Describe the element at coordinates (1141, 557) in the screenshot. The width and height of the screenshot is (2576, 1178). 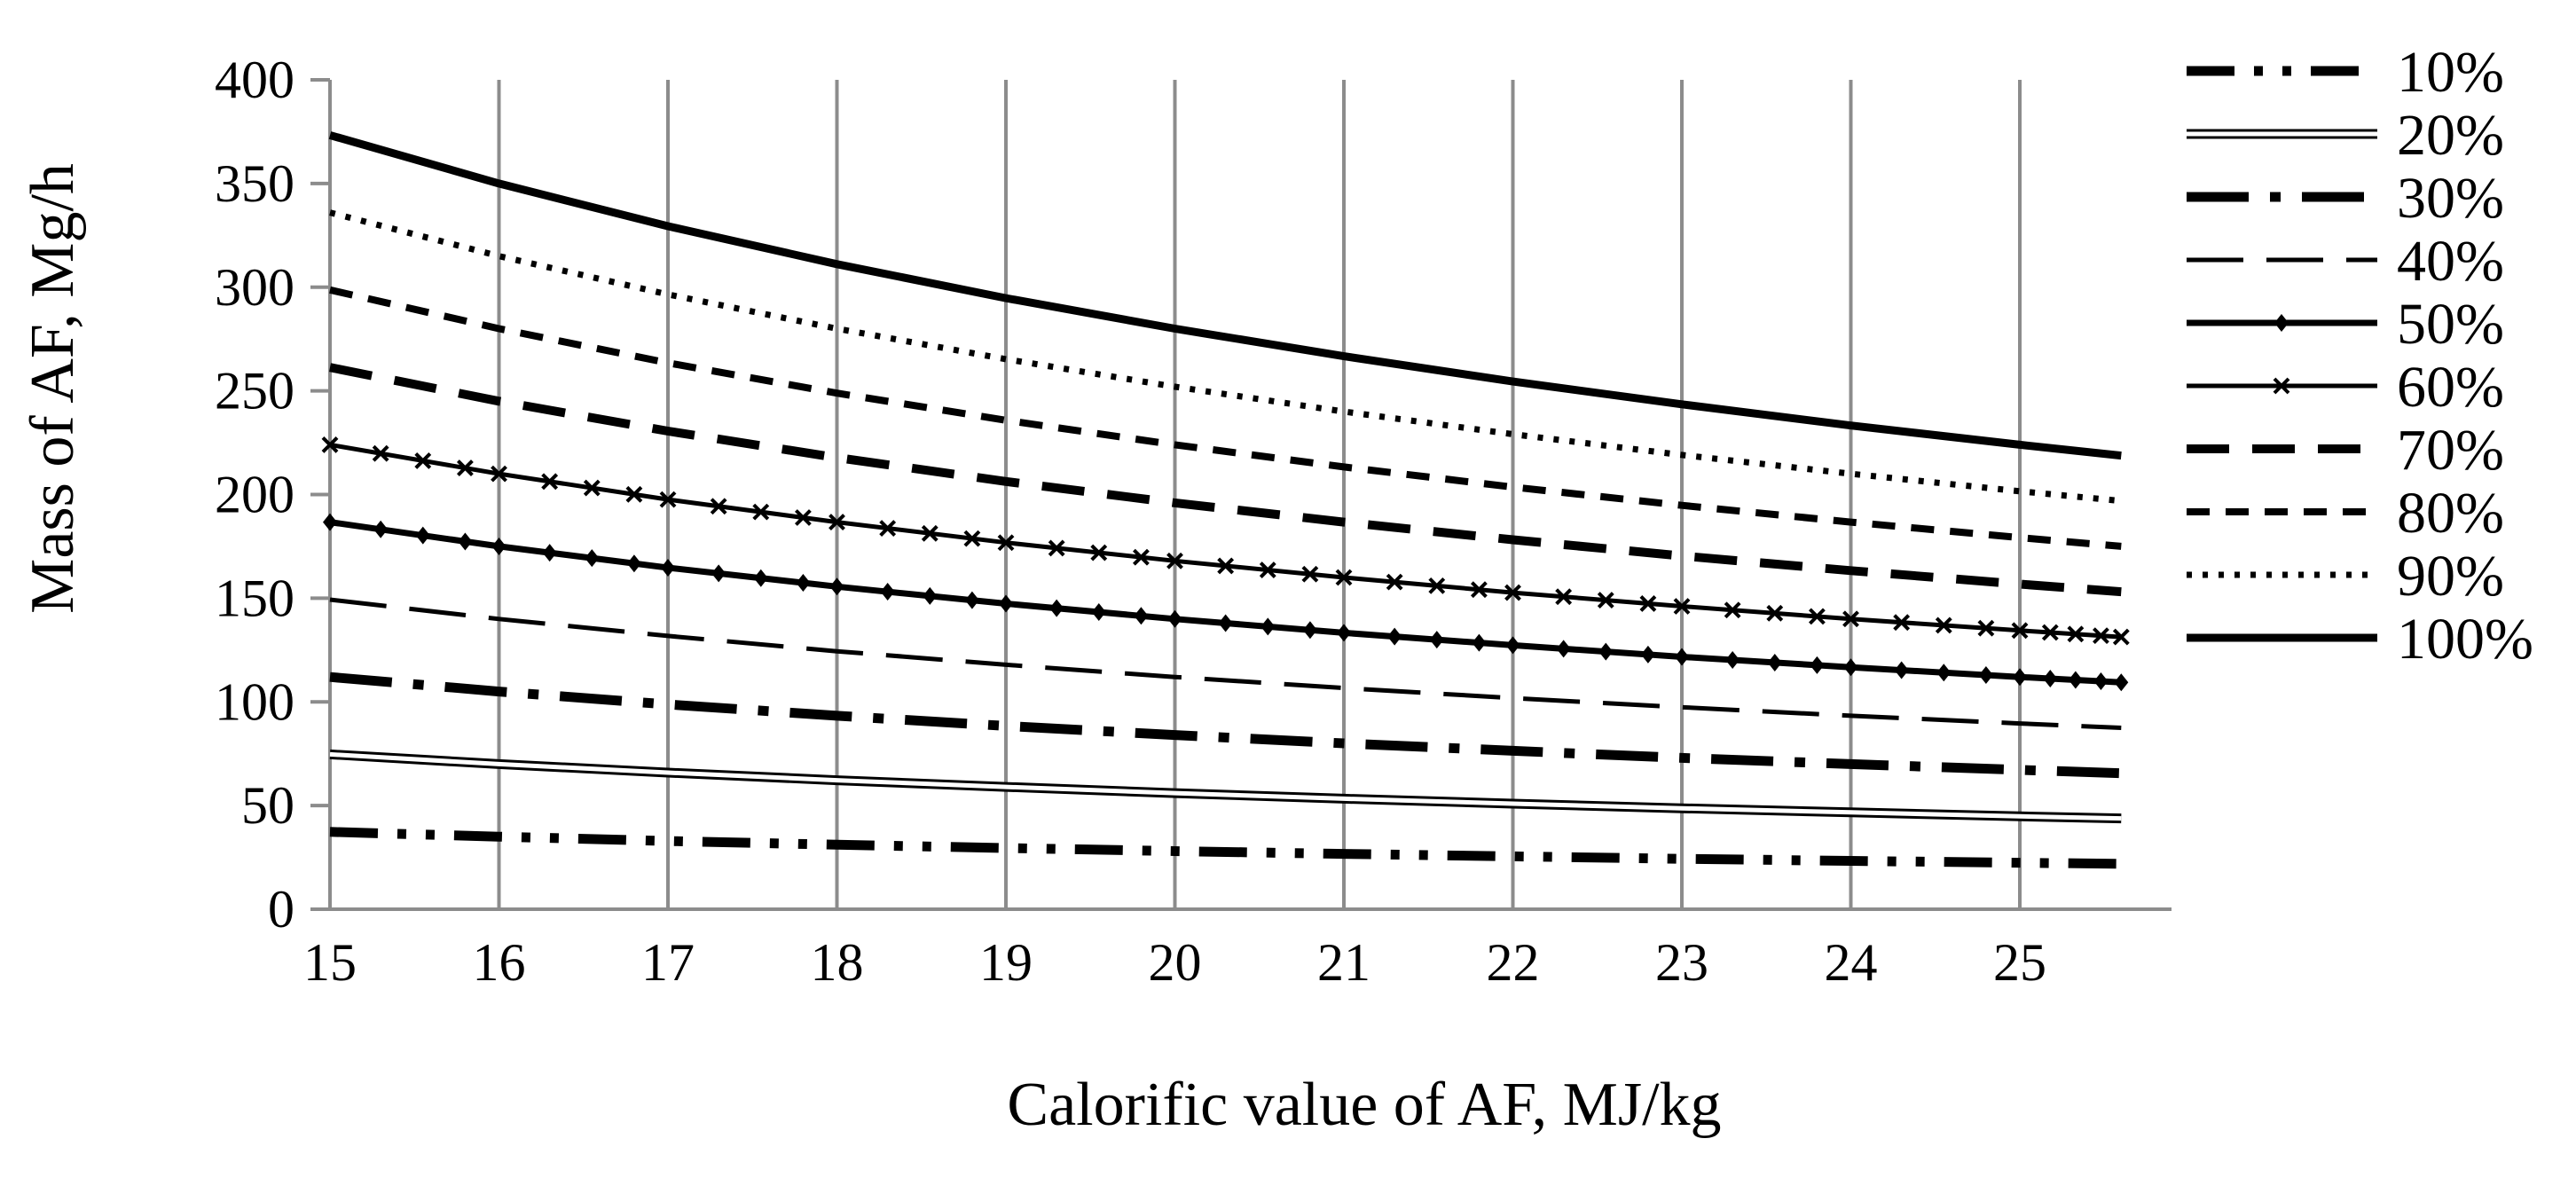
I see `marker-60%-mid-4-2` at that location.